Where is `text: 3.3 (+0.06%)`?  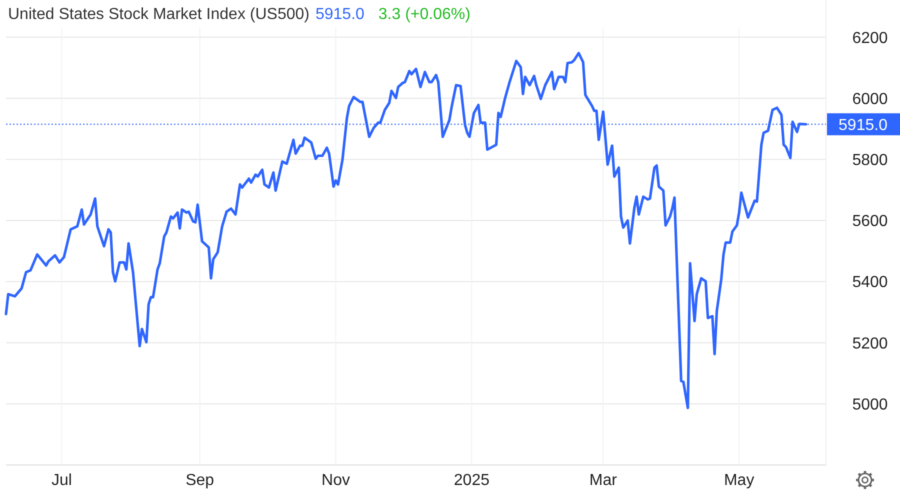 text: 3.3 (+0.06%) is located at coordinates (424, 14).